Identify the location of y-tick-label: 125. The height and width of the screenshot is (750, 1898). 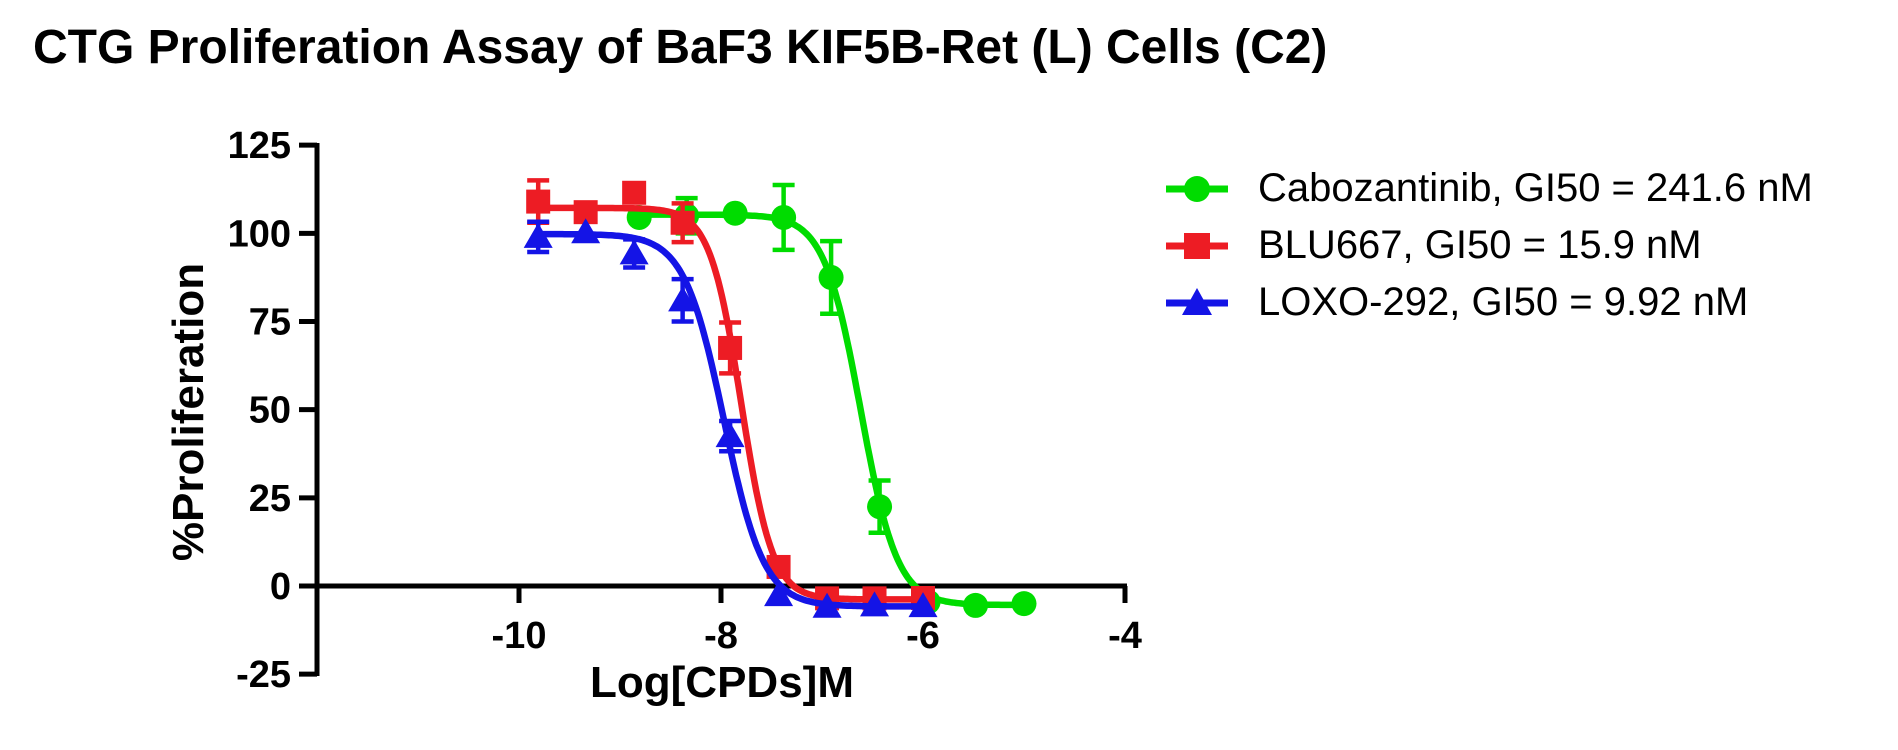
(259, 146).